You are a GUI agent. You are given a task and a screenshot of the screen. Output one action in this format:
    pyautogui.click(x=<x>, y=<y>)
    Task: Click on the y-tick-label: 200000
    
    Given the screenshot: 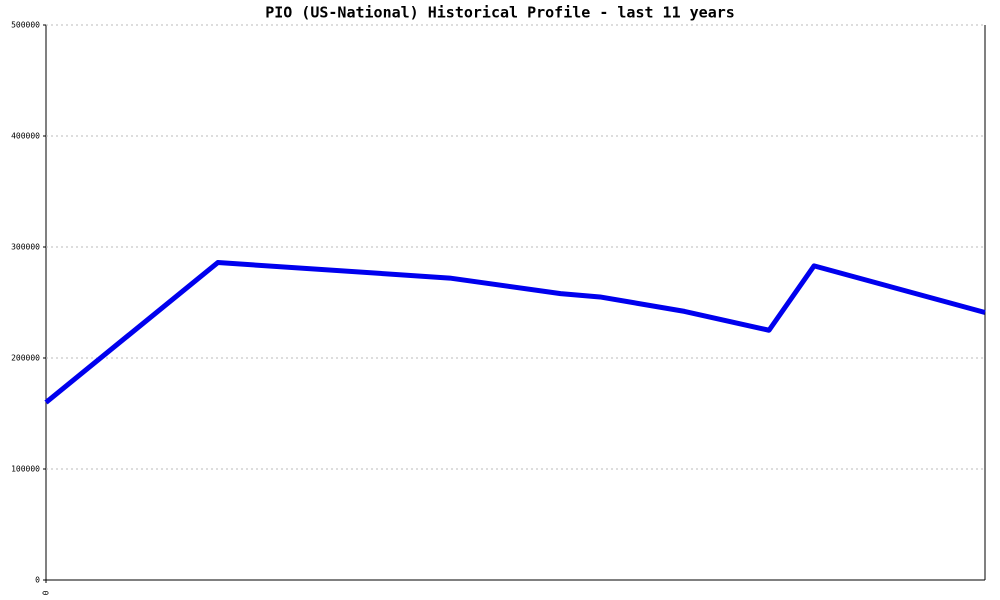 What is the action you would take?
    pyautogui.click(x=25, y=358)
    